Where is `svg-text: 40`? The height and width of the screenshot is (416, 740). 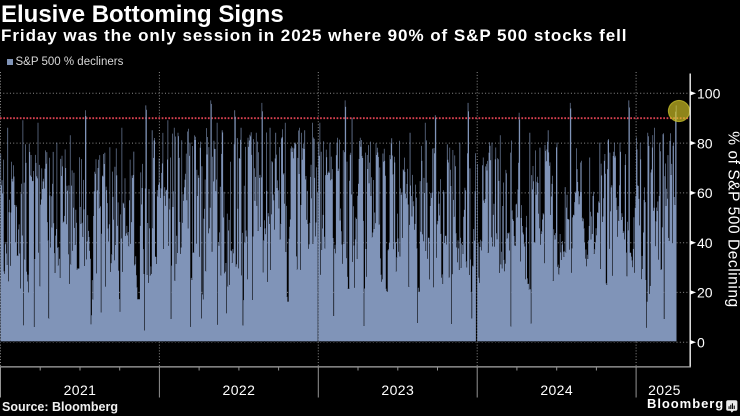
svg-text: 40 is located at coordinates (705, 243).